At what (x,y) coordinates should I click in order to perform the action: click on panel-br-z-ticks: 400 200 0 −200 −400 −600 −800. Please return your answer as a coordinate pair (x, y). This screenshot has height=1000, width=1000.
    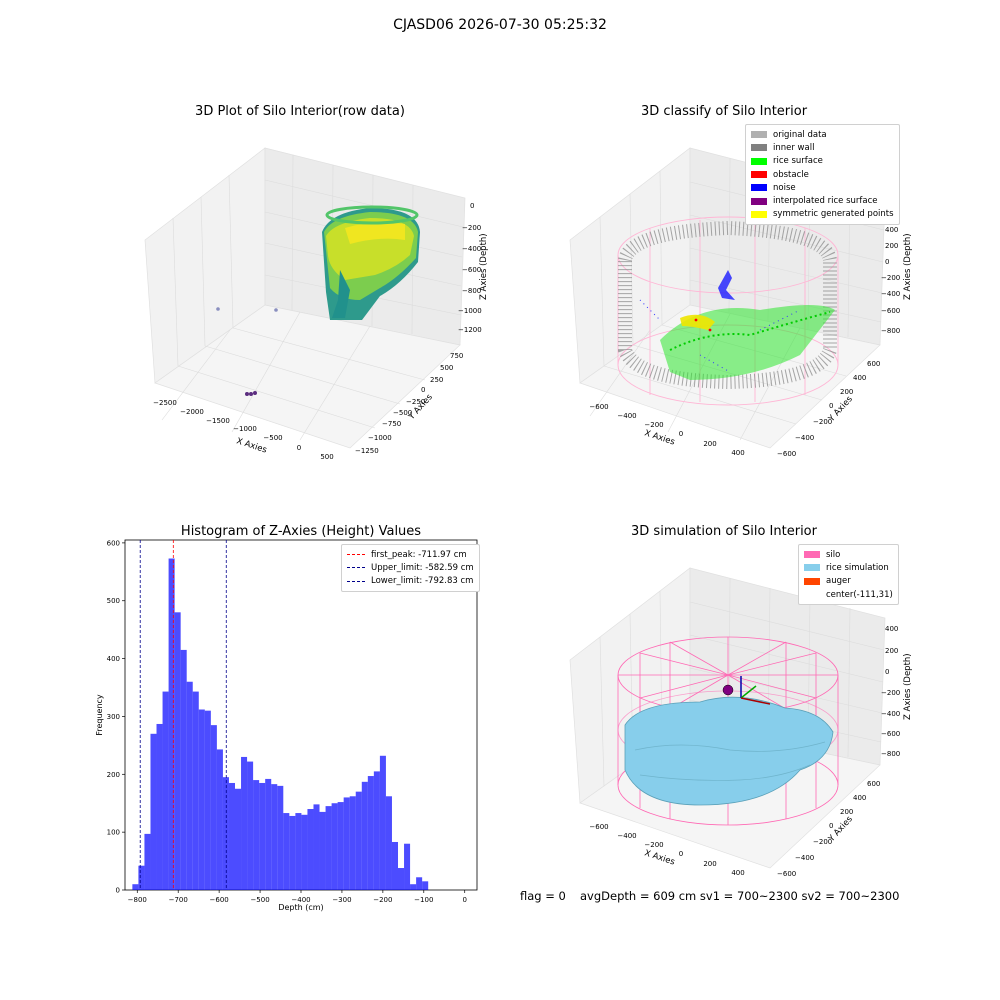
    Looking at the image, I should click on (890, 691).